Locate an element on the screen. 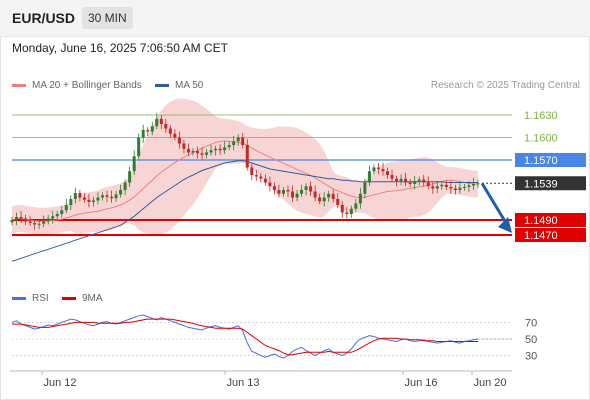 The width and height of the screenshot is (590, 400). interval-button: 30 MIN is located at coordinates (107, 18).